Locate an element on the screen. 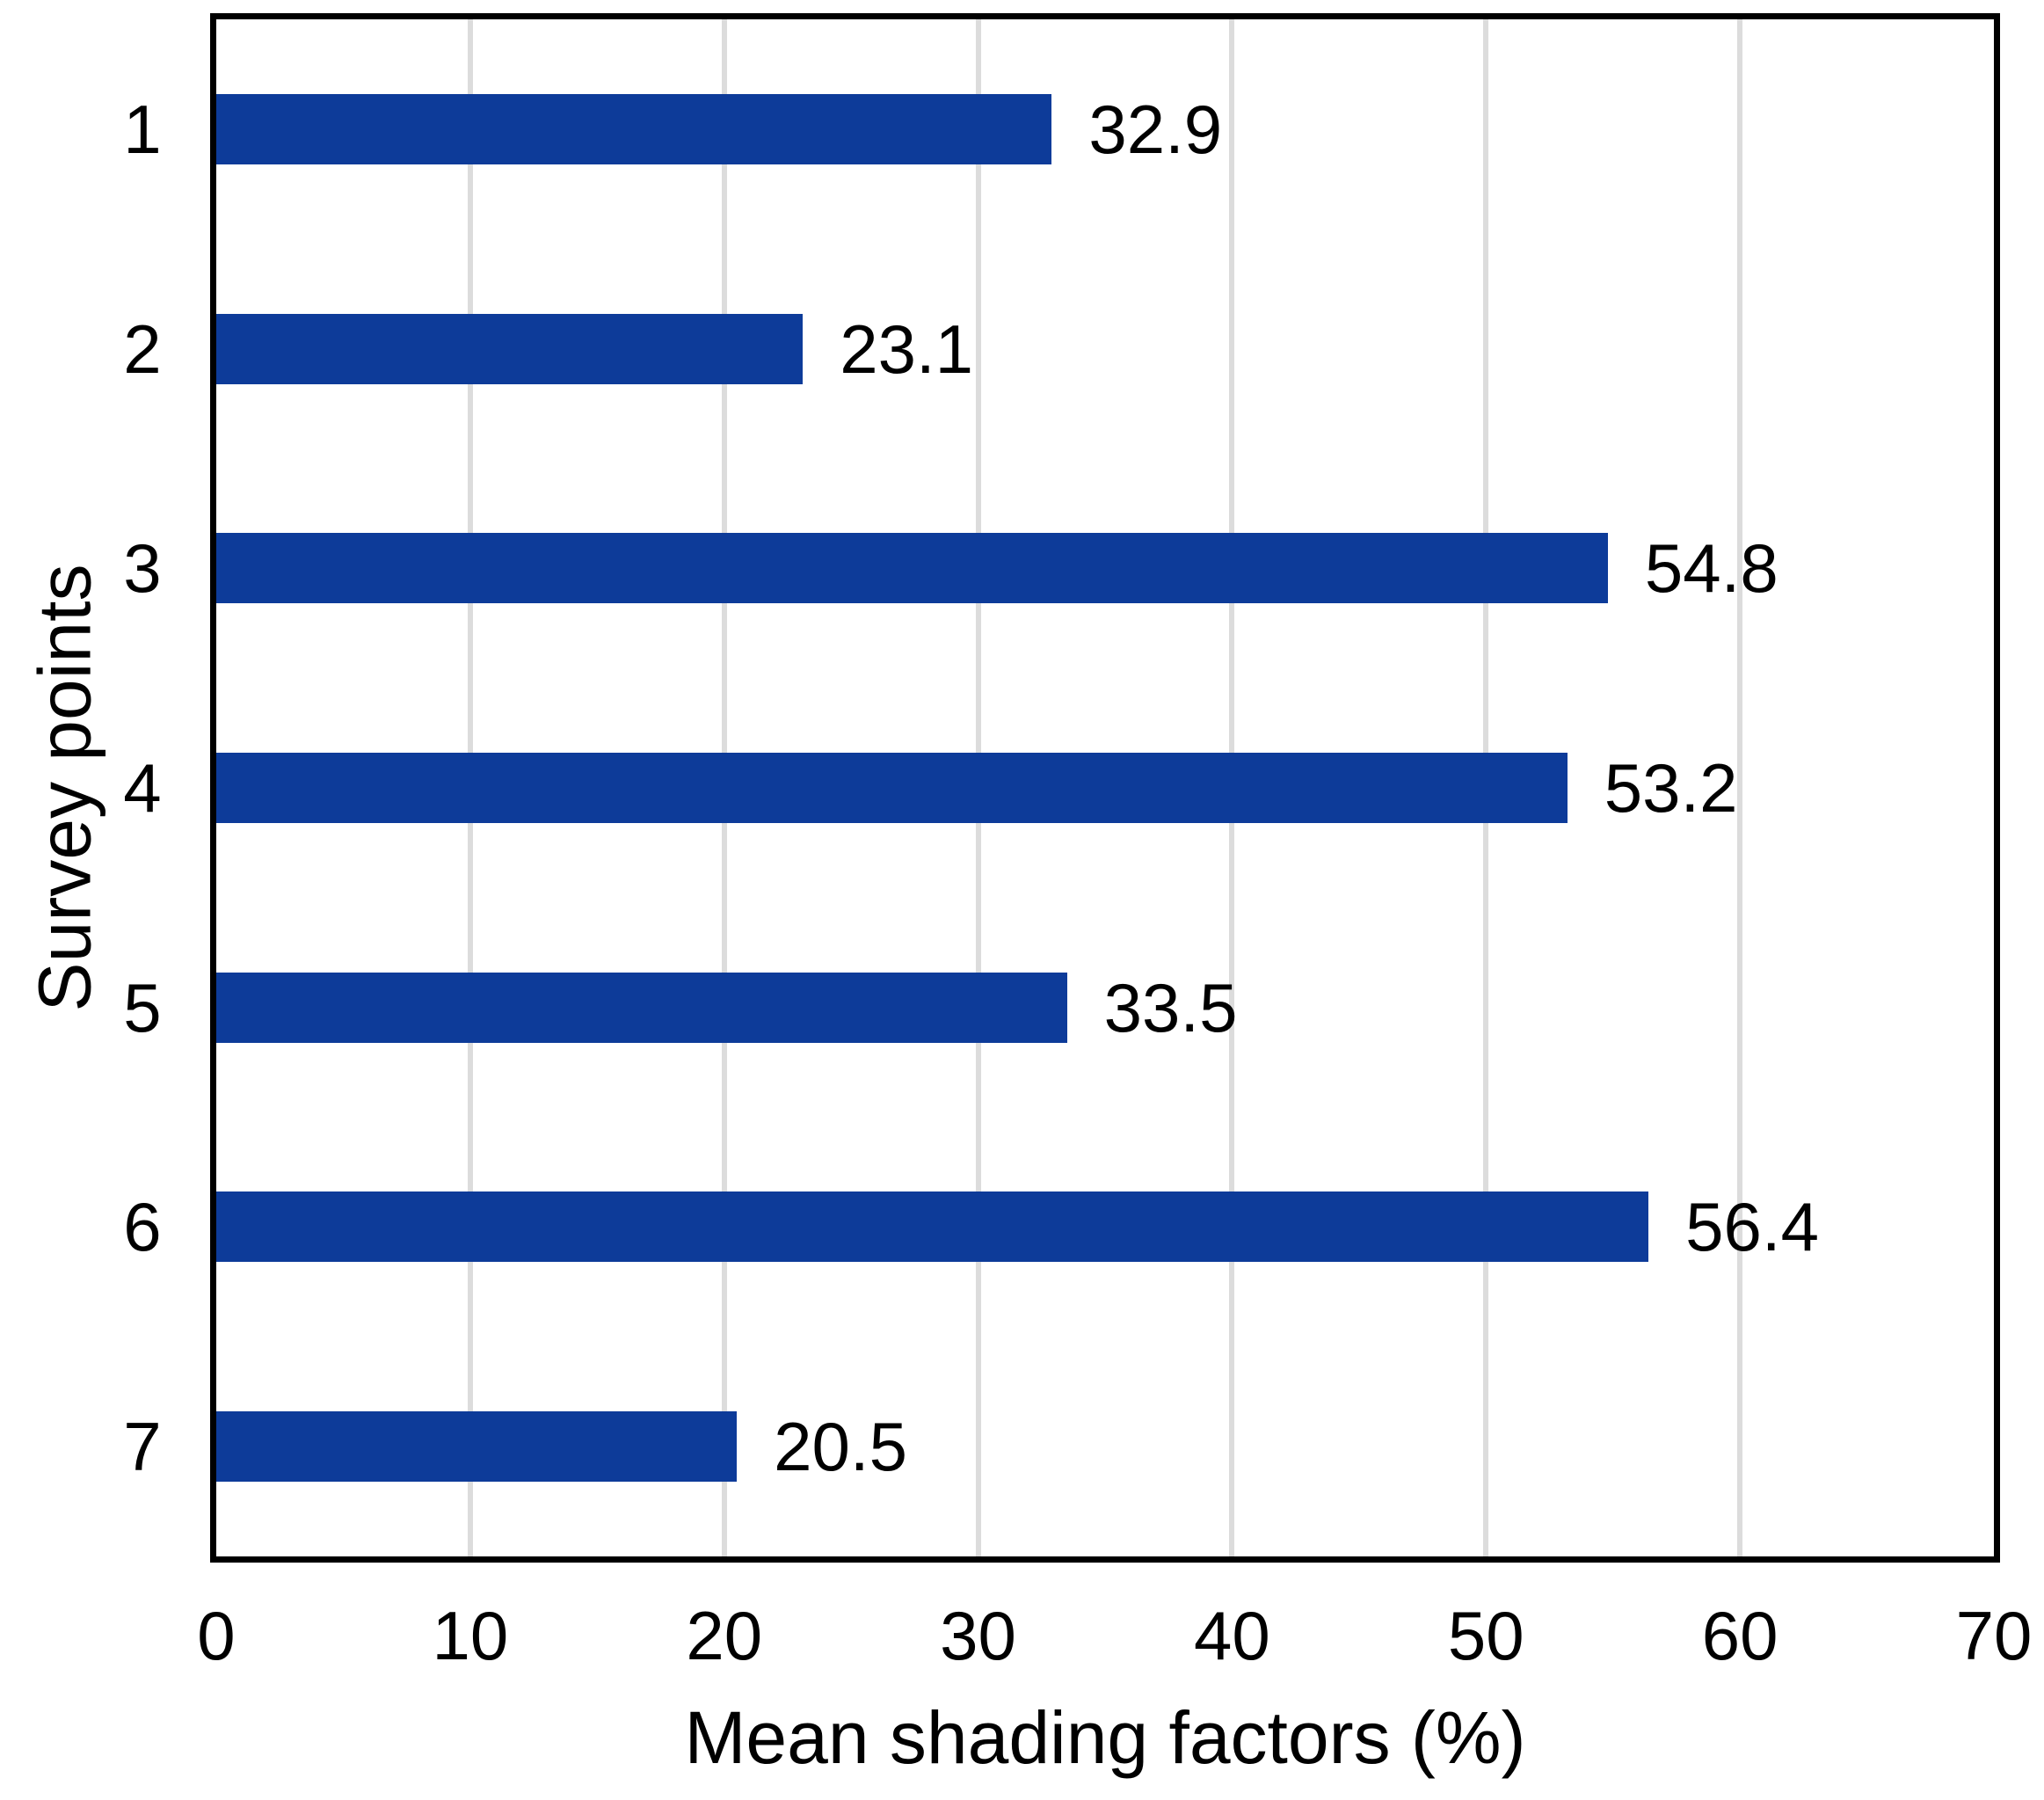  x-tick-label: 70 is located at coordinates (1994, 1635).